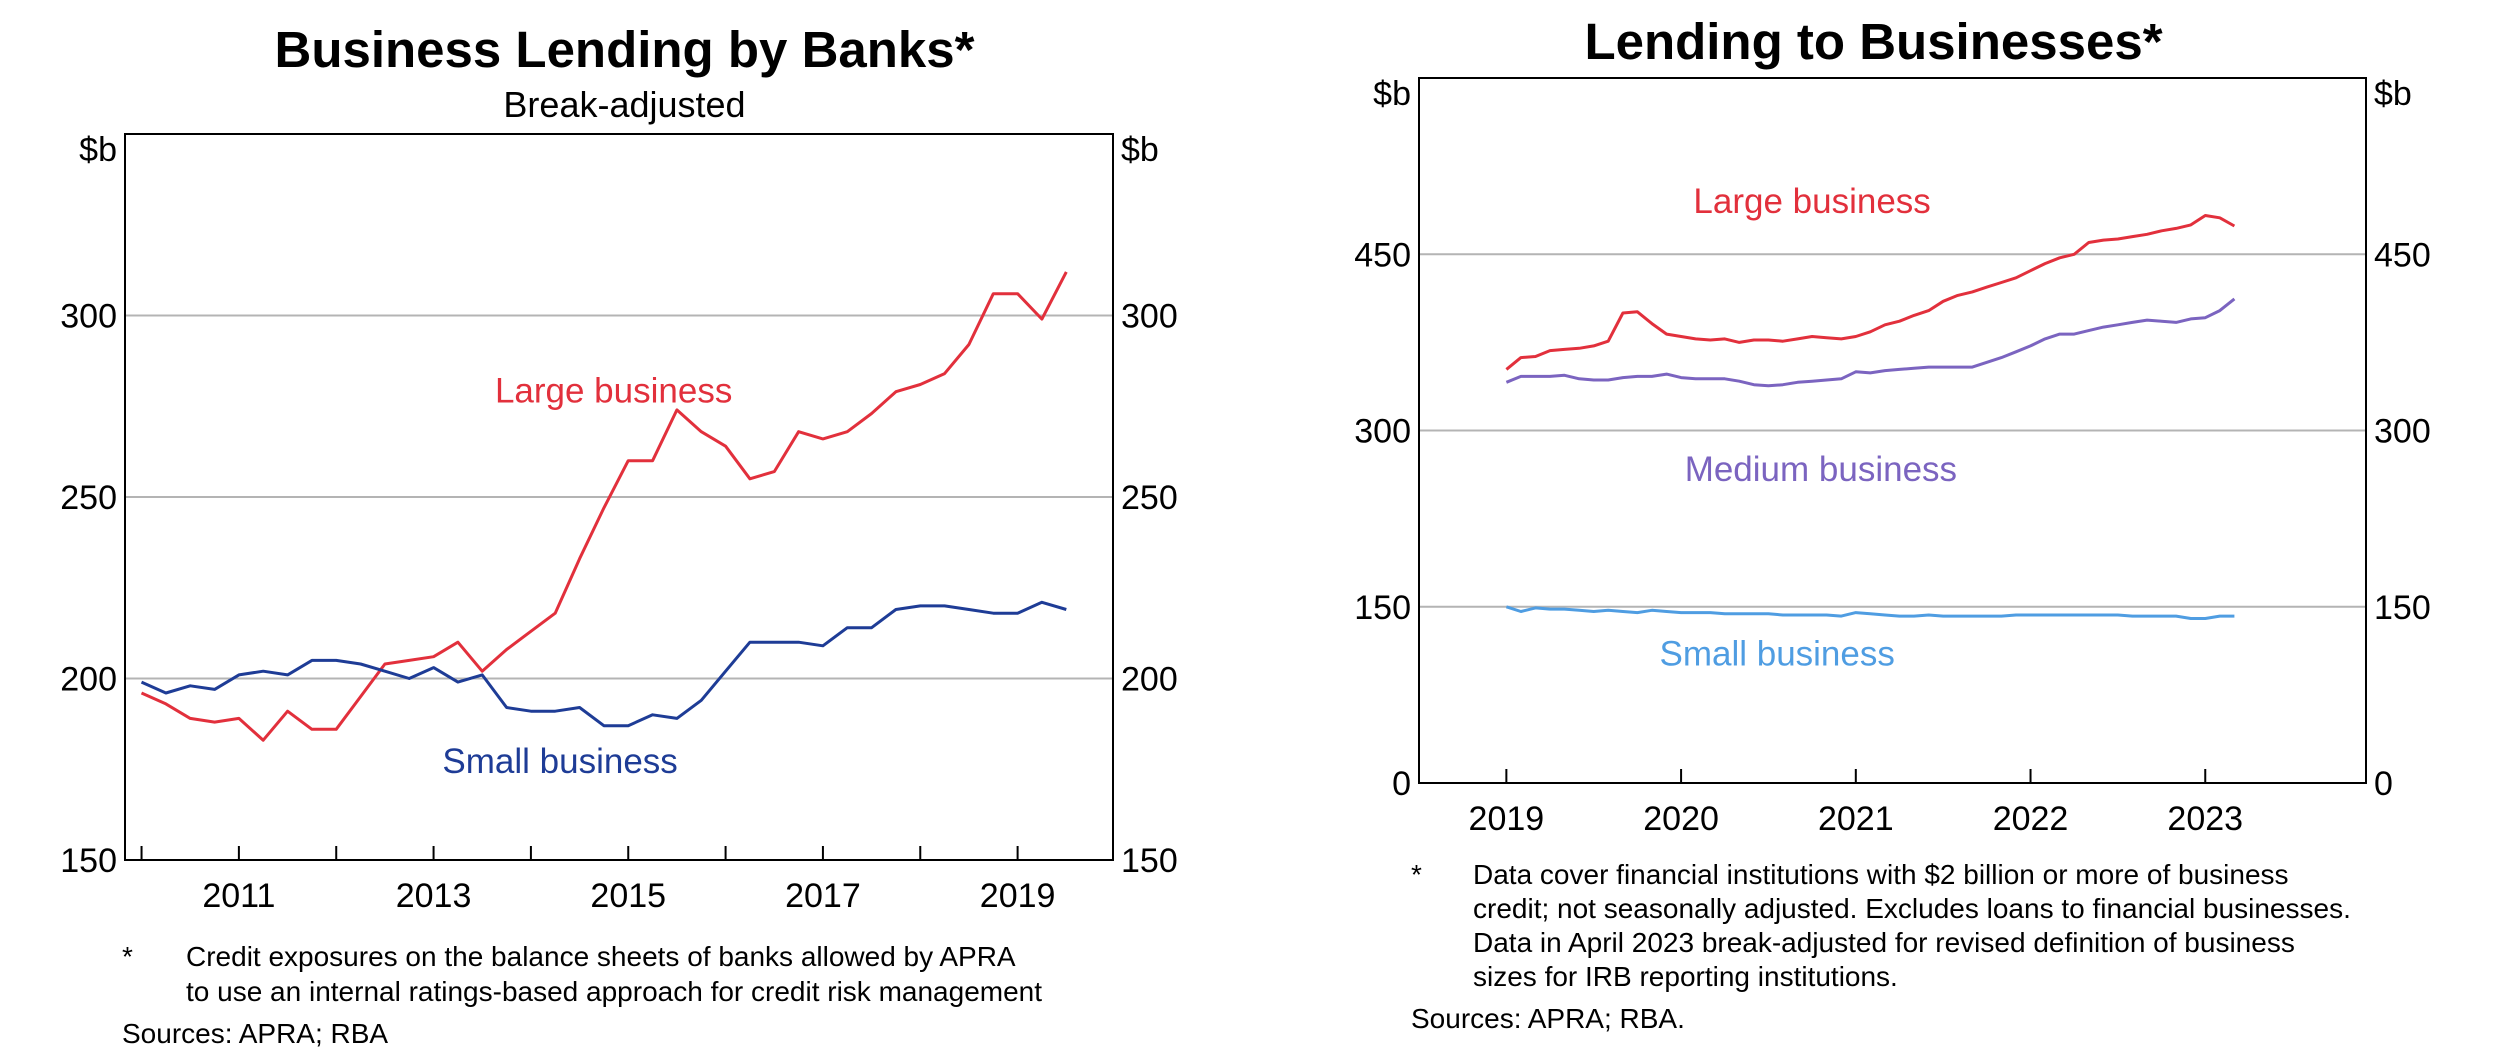  I want to click on chart-subtitle: Break-adjusted, so click(624, 104).